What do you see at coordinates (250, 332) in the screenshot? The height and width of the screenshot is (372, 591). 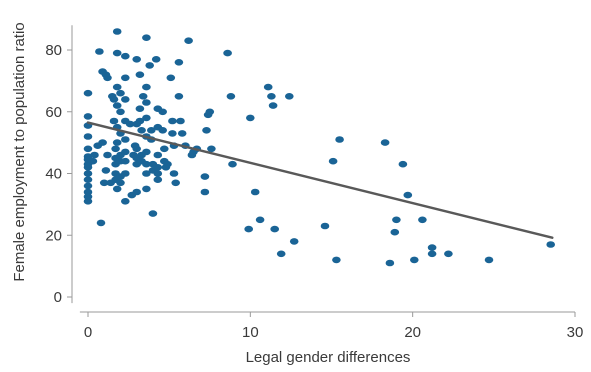 I see `x-tick-label: 10` at bounding box center [250, 332].